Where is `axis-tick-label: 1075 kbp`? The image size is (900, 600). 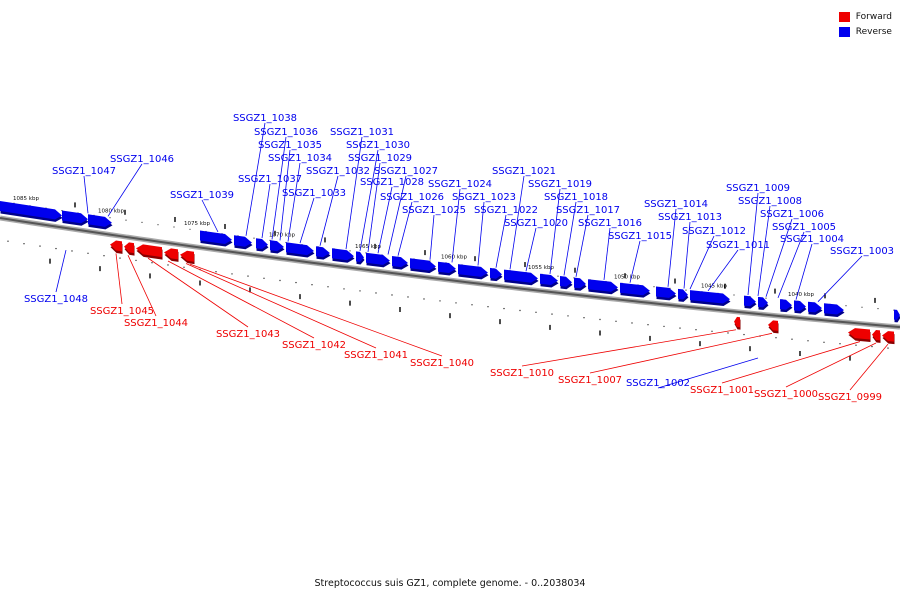
axis-tick-label: 1075 kbp is located at coordinates (197, 224).